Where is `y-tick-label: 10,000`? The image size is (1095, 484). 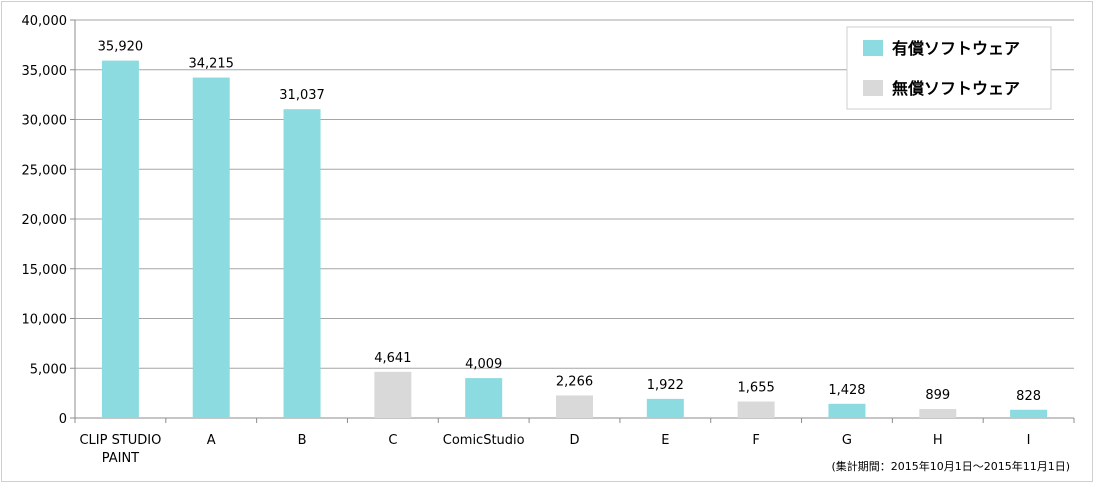
y-tick-label: 10,000 is located at coordinates (45, 320).